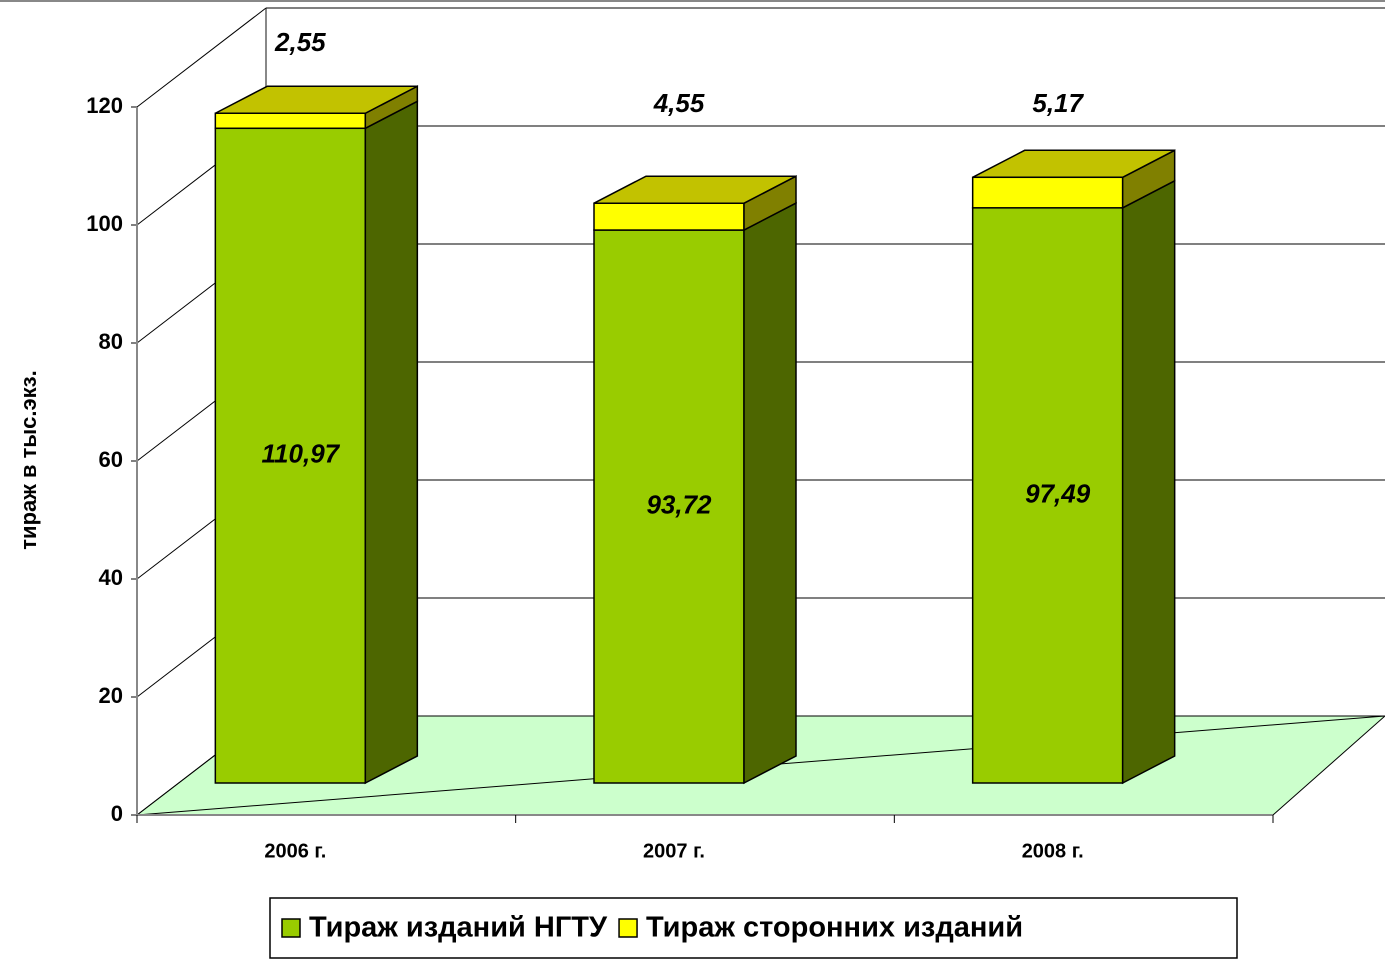 Image resolution: width=1385 pixels, height=960 pixels. What do you see at coordinates (111, 695) in the screenshot?
I see `y-tick-label: 20` at bounding box center [111, 695].